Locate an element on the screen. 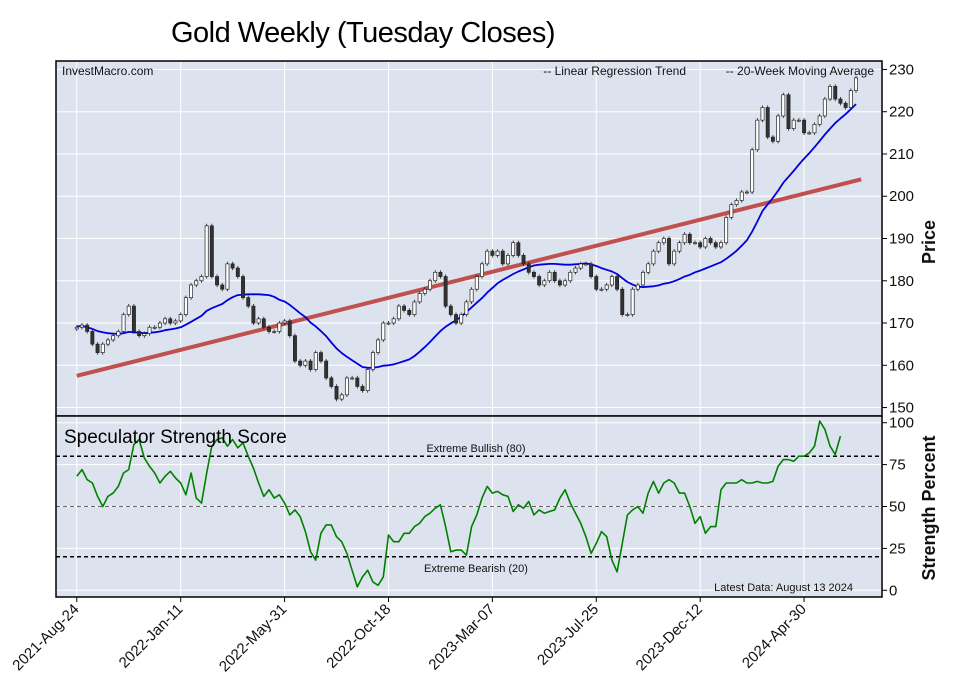  latest-data-note: Latest Data: August 13 2024 is located at coordinates (783, 588).